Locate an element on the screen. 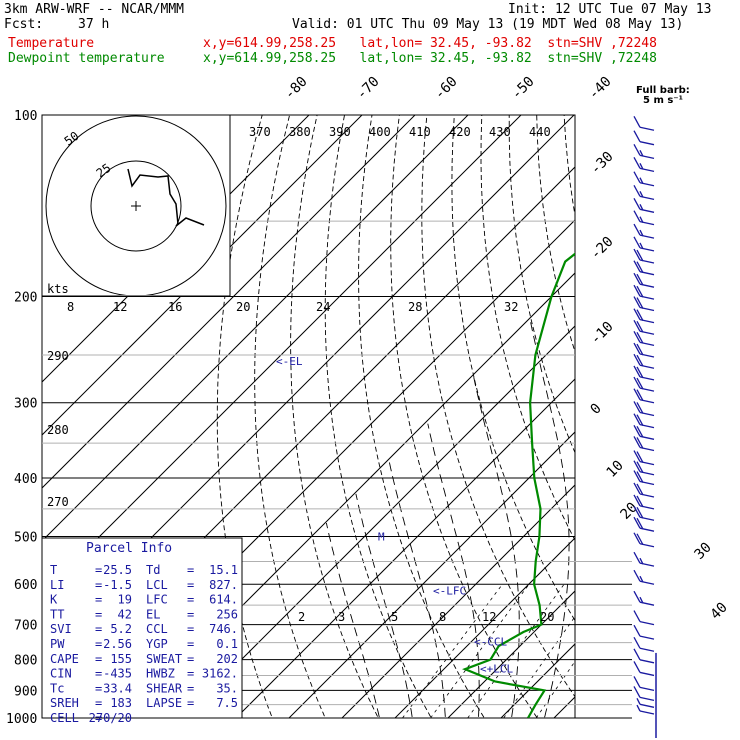  barb-legend-title: Full barb: is located at coordinates (663, 90).